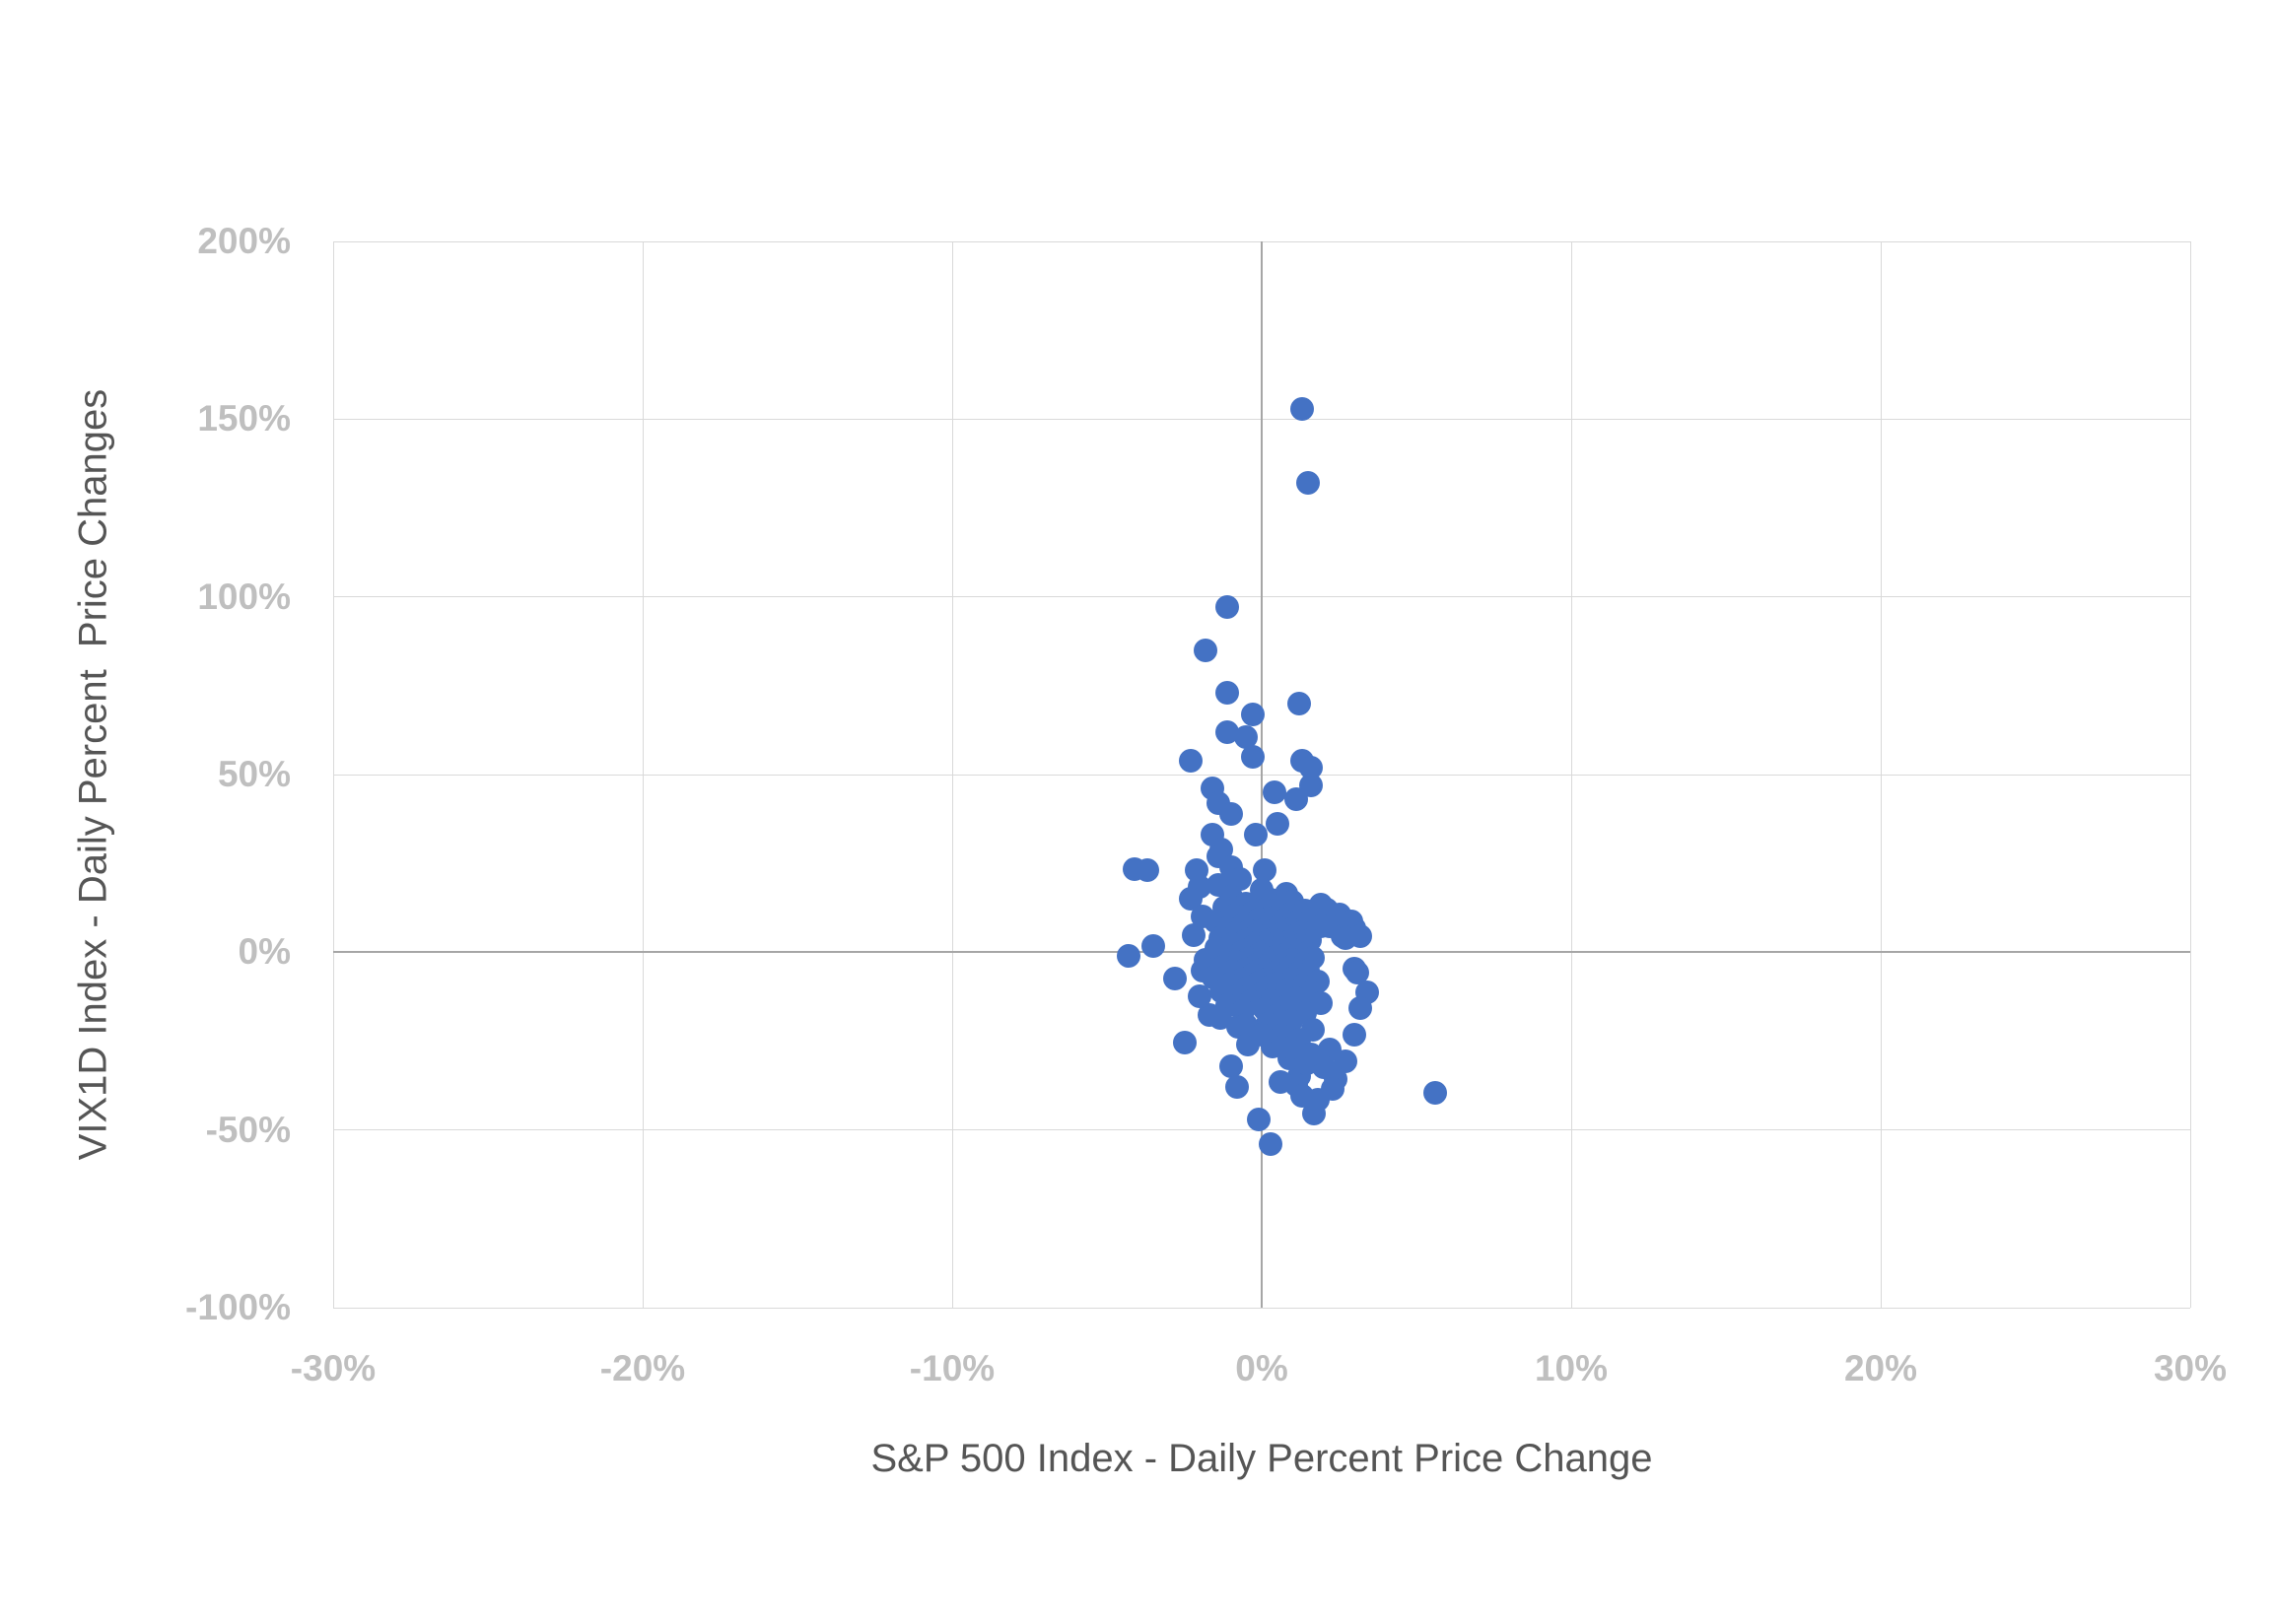  What do you see at coordinates (244, 241) in the screenshot?
I see `y-tick-label: 200%` at bounding box center [244, 241].